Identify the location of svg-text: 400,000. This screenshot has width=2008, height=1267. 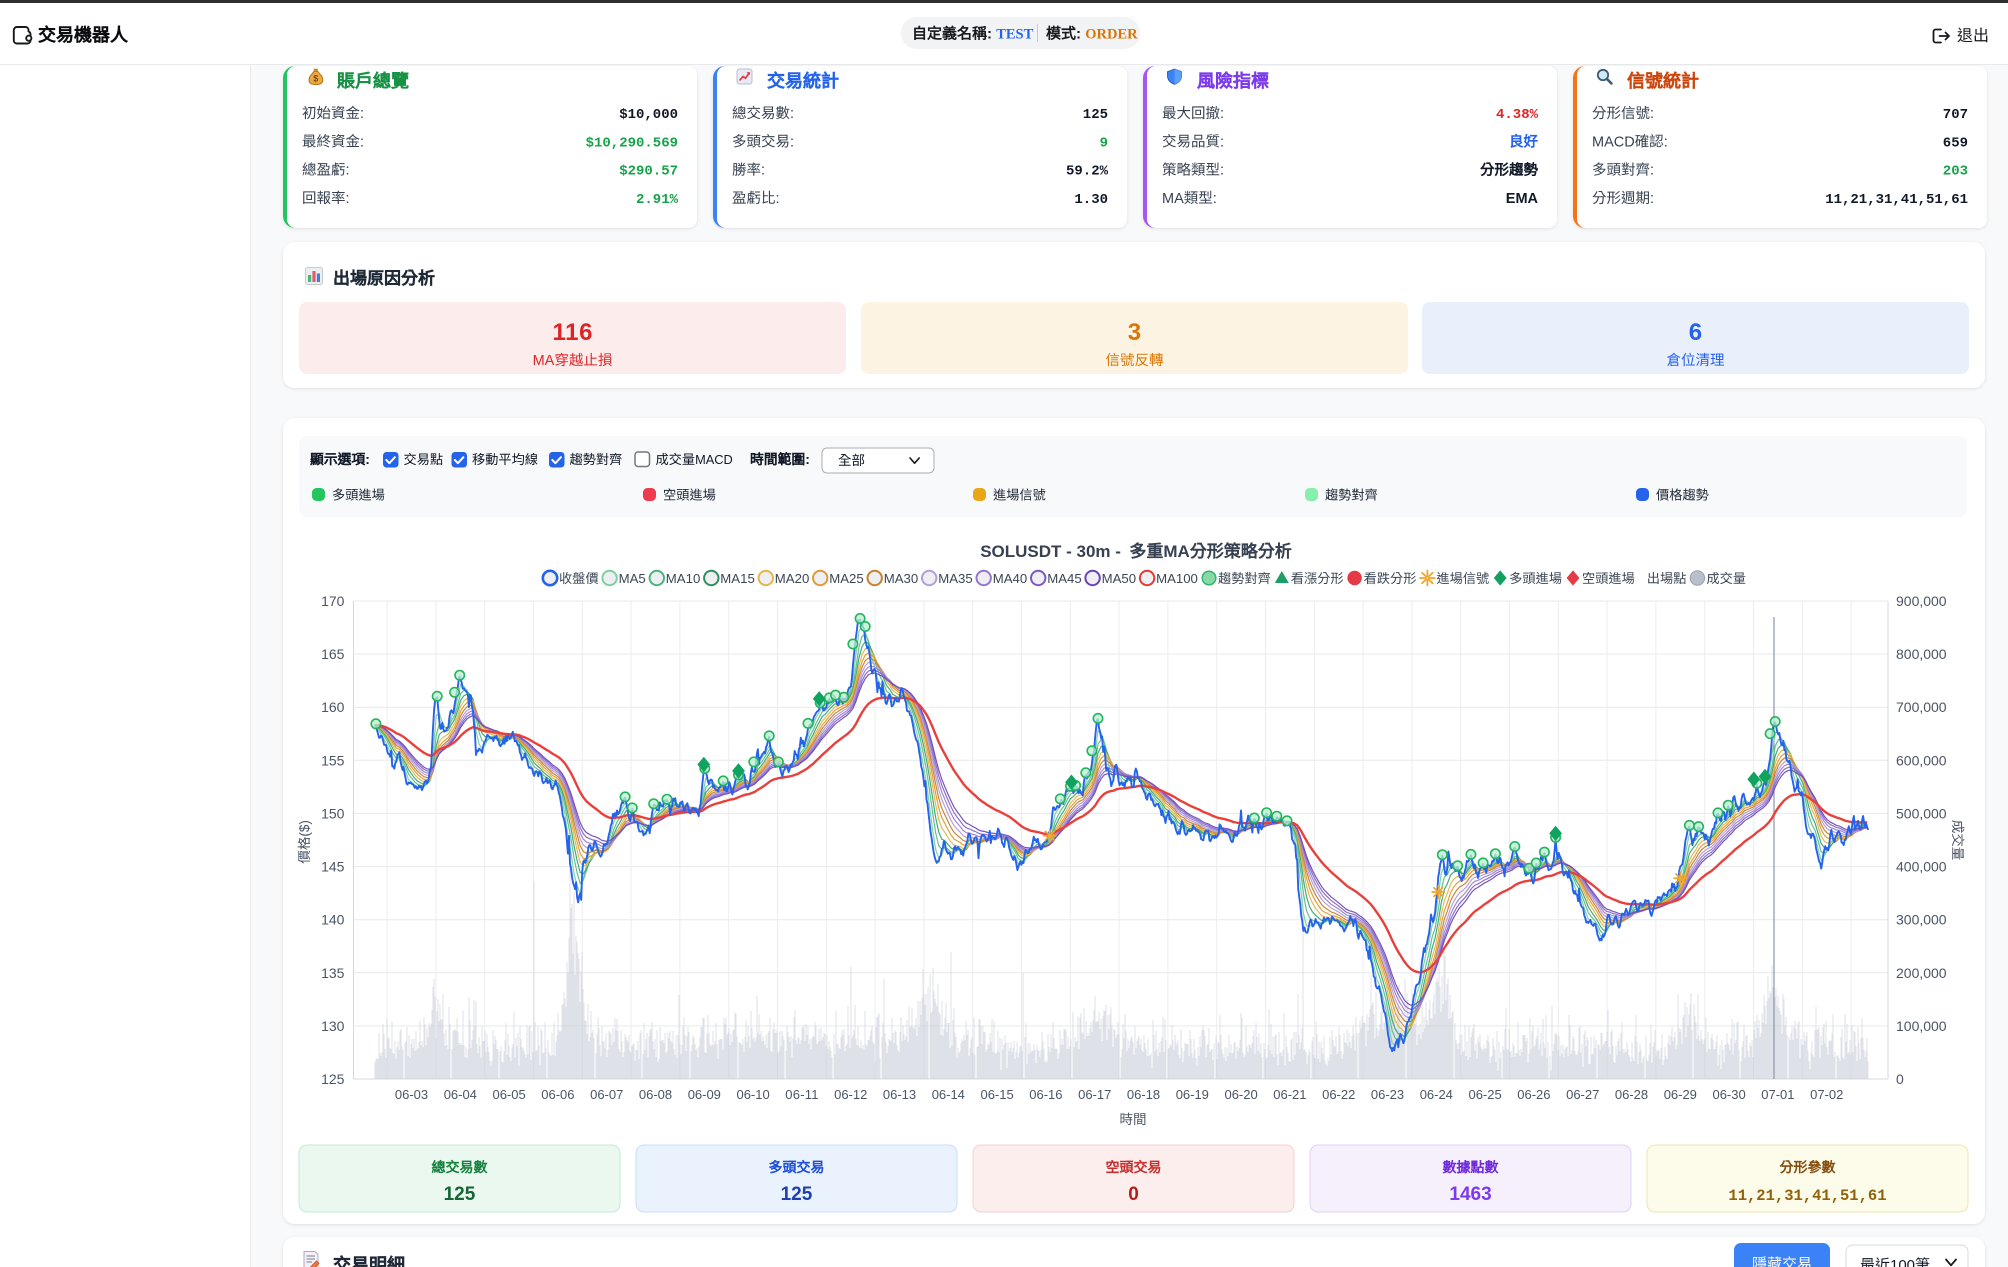
(1921, 867).